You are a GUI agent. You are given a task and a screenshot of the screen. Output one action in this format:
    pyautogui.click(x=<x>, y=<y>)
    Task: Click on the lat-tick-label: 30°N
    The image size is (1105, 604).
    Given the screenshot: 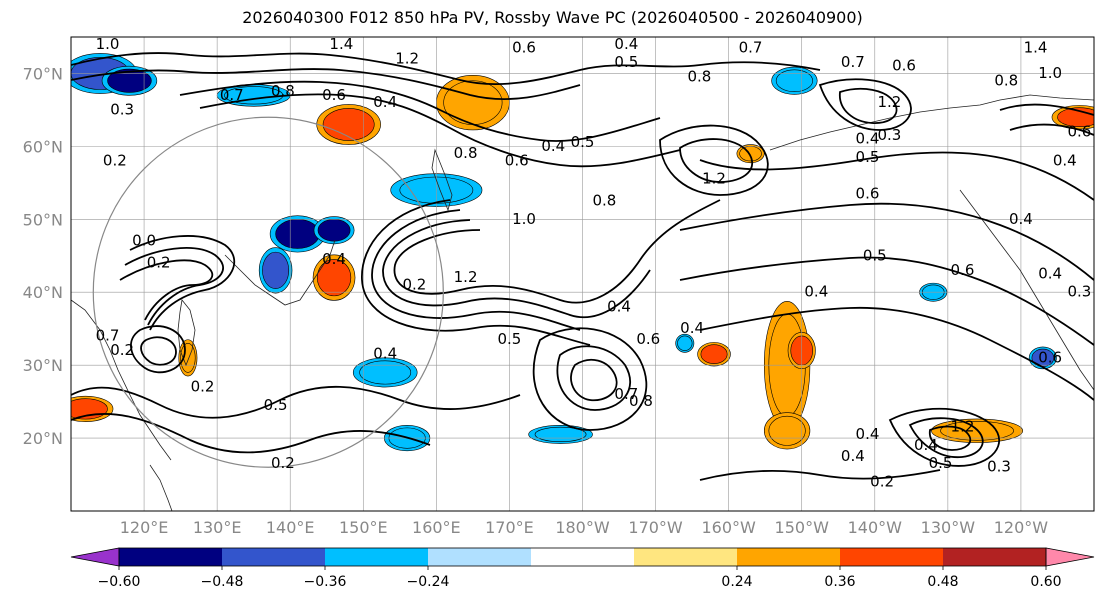 What is the action you would take?
    pyautogui.click(x=43, y=365)
    